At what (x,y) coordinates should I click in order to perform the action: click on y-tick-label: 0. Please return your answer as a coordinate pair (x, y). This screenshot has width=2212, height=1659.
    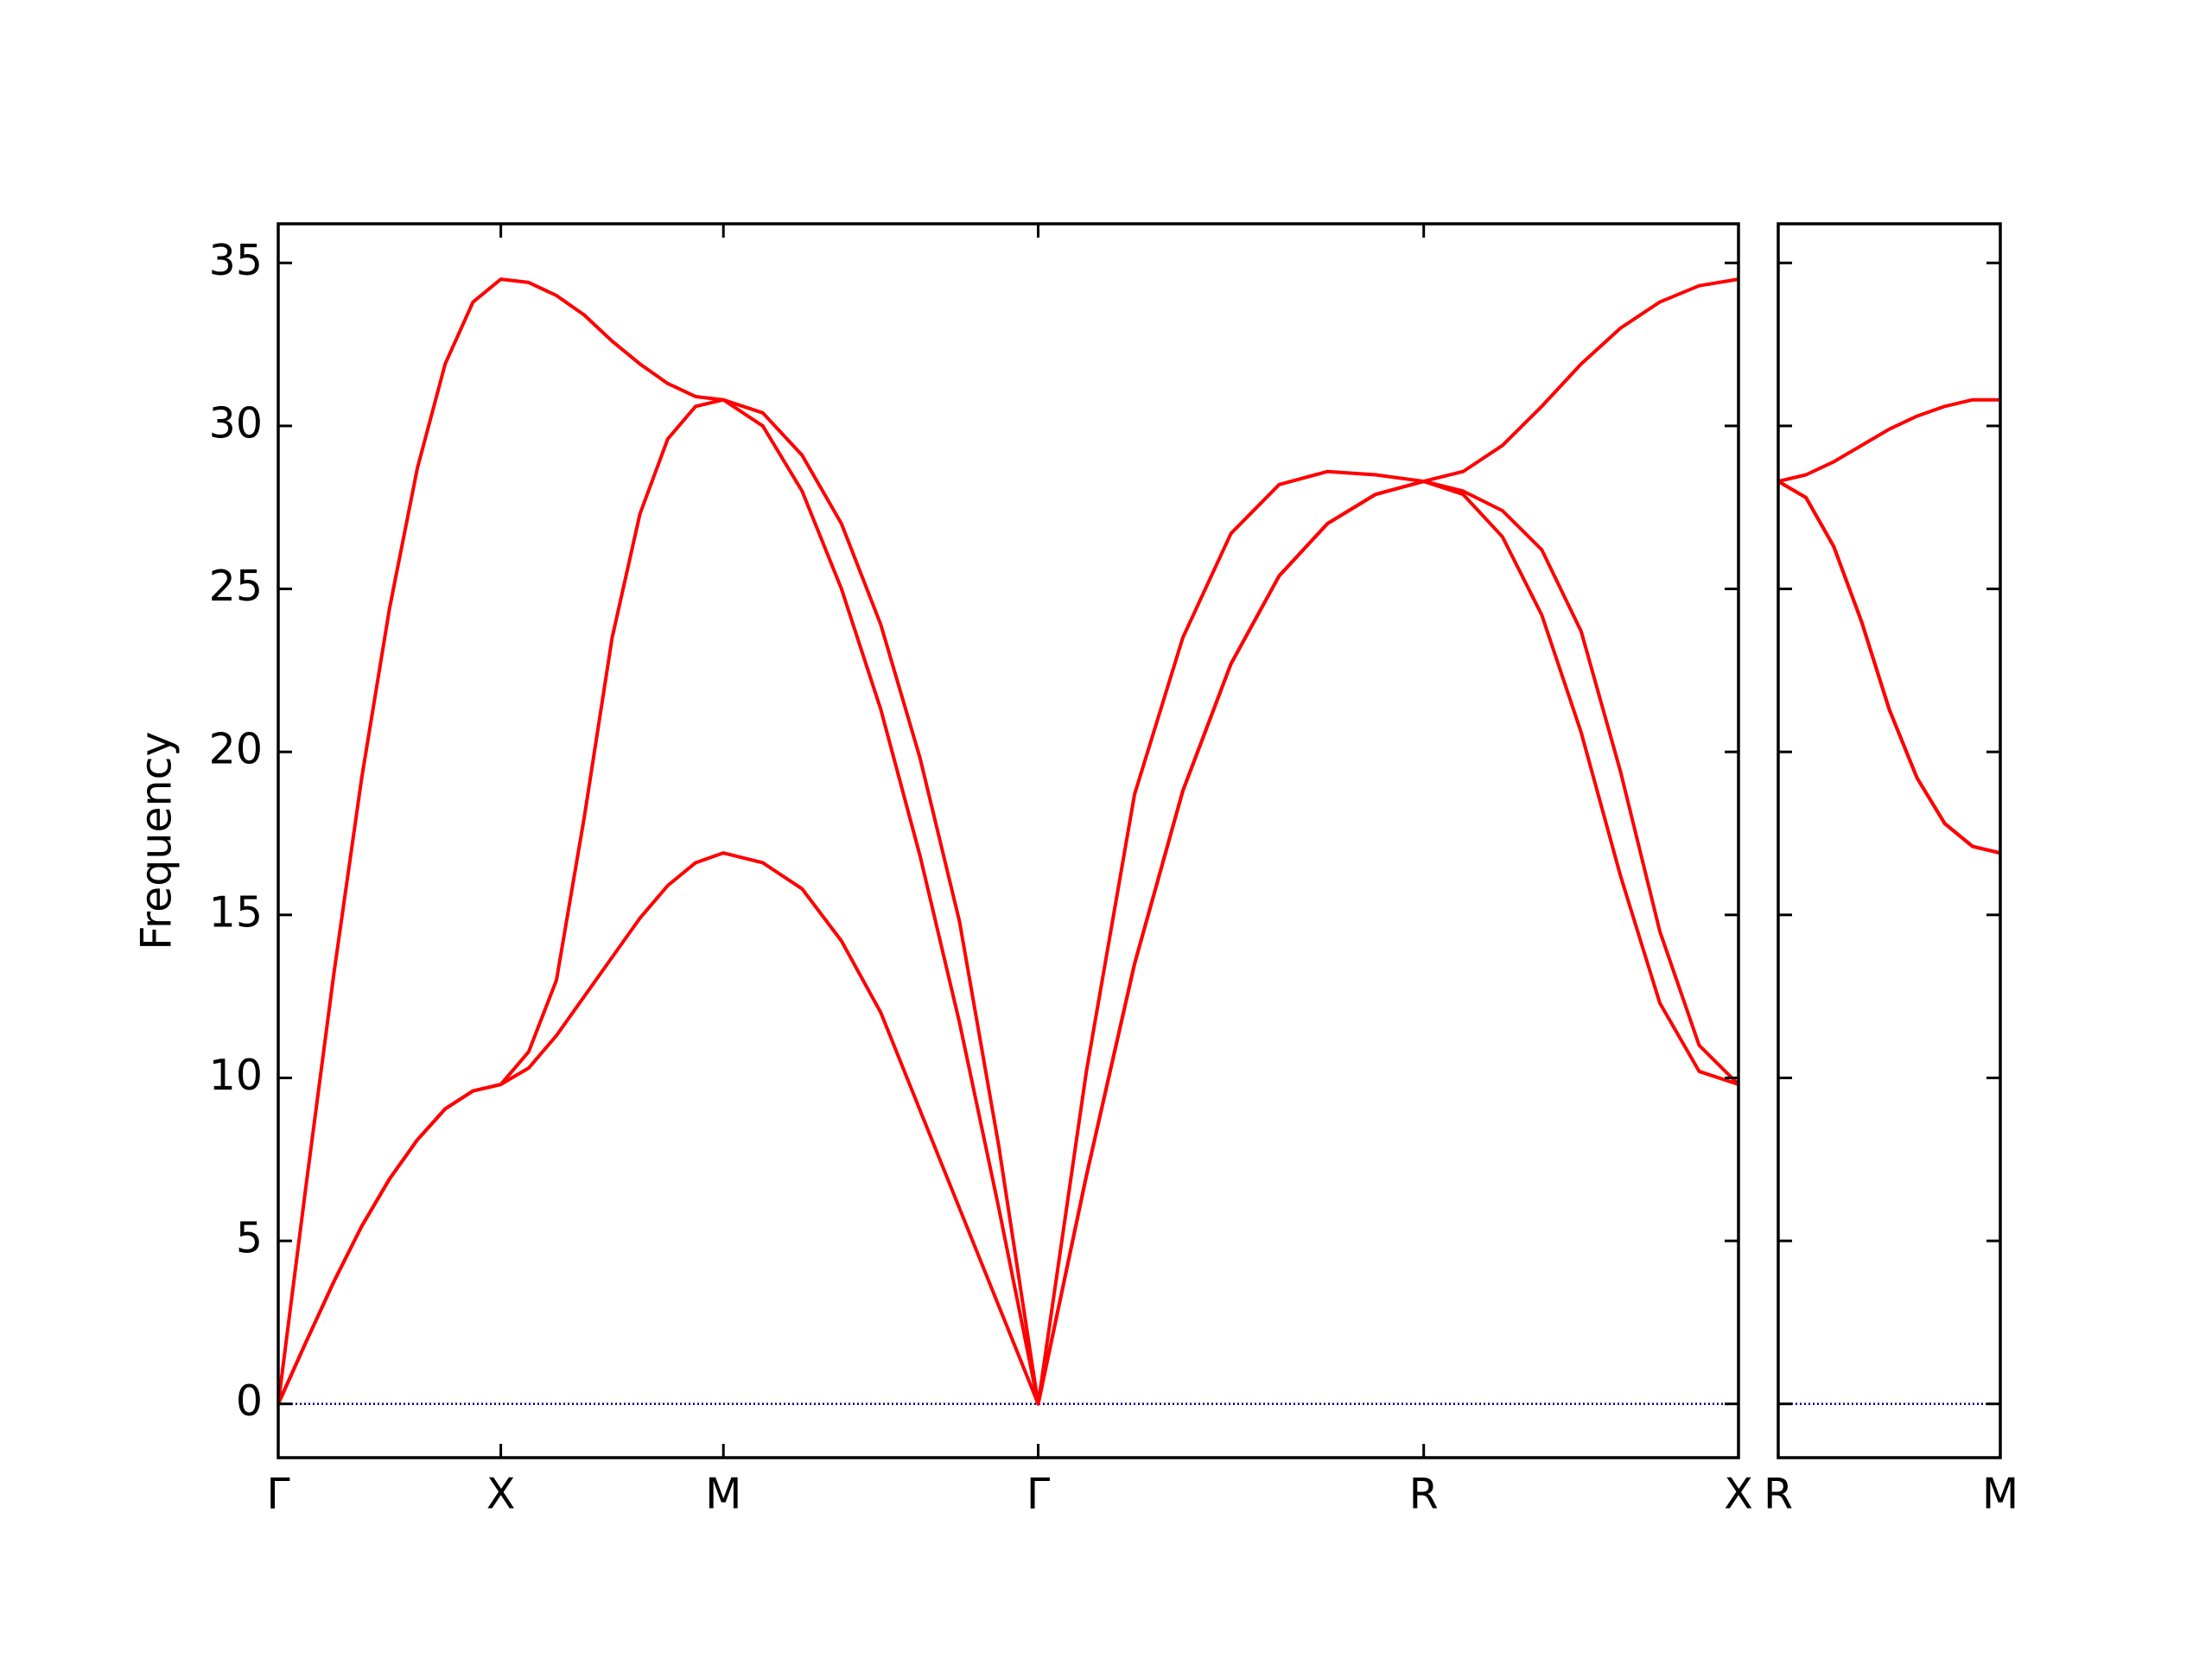
    Looking at the image, I should click on (249, 1401).